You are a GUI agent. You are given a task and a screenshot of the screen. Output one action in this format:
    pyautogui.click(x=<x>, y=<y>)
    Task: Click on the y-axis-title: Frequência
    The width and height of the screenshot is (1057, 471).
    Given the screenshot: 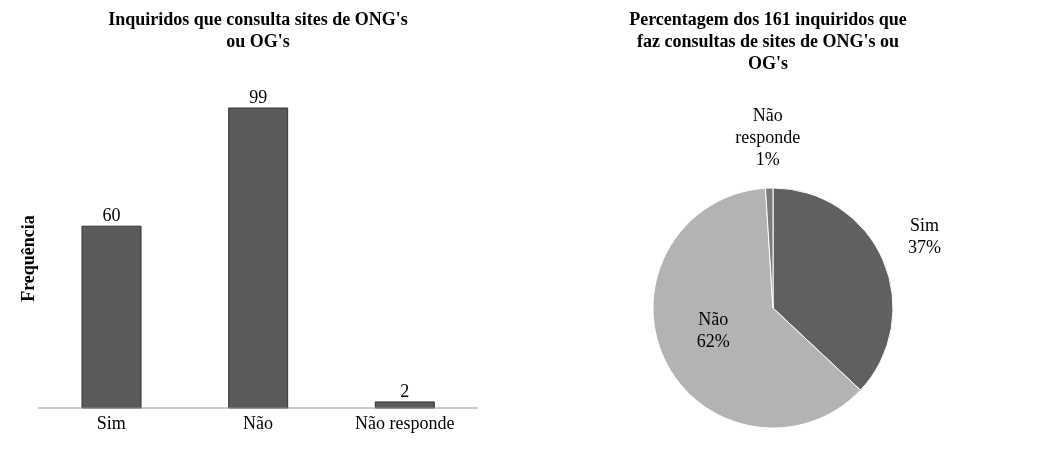 What is the action you would take?
    pyautogui.click(x=28, y=259)
    